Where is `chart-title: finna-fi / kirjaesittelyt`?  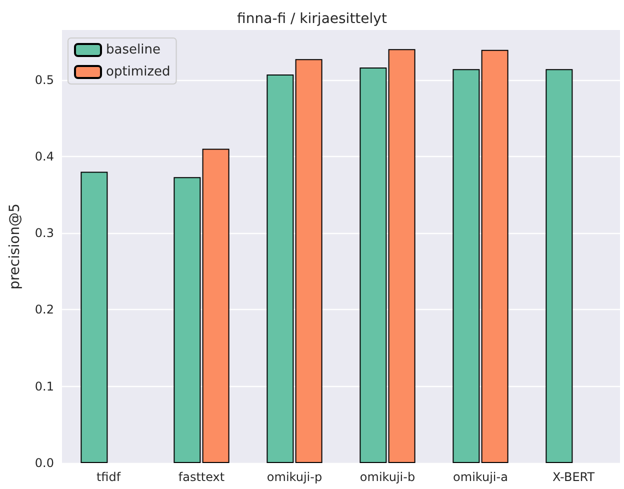
chart-title: finna-fi / kirjaesittelyt is located at coordinates (312, 19).